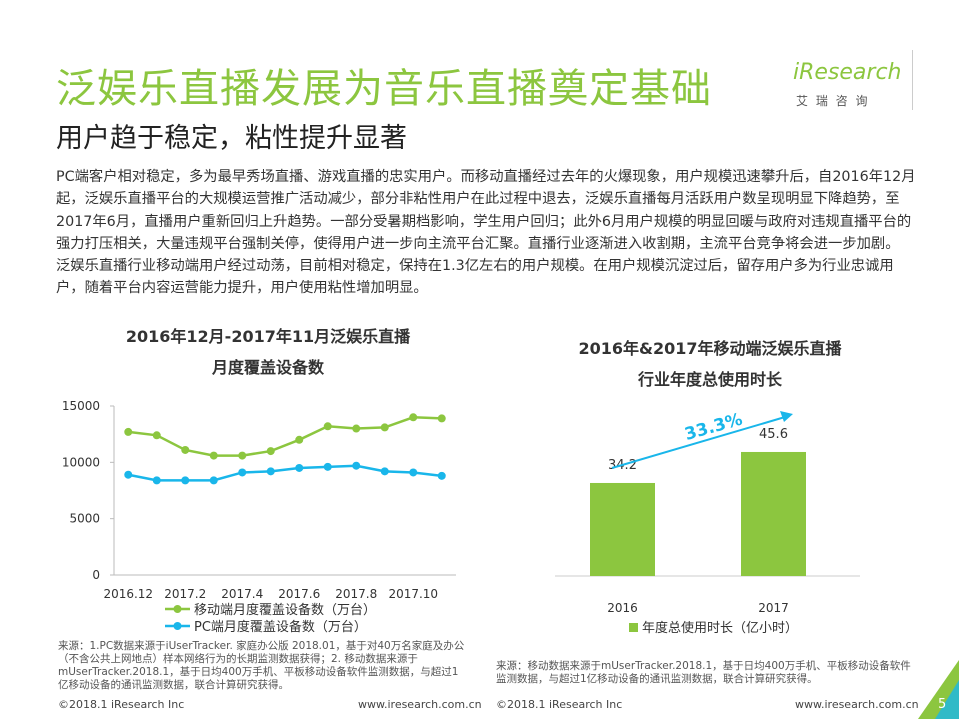 The width and height of the screenshot is (959, 719). What do you see at coordinates (84, 519) in the screenshot?
I see `y-tick-label: 5000` at bounding box center [84, 519].